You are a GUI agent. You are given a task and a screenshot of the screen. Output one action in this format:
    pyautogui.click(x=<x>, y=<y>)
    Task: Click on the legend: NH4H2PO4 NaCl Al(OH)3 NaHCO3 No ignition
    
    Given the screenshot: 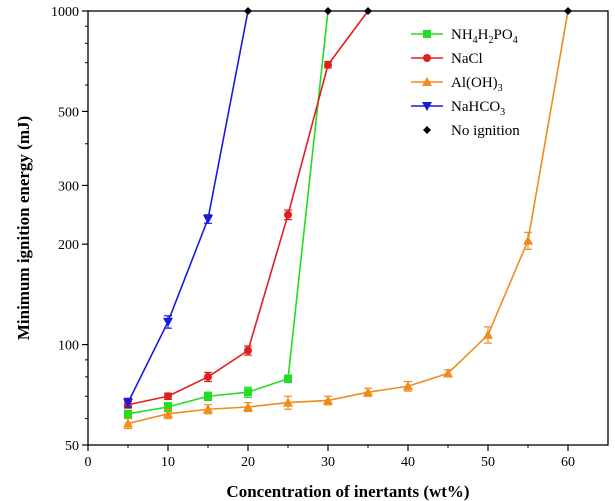 What is the action you would take?
    pyautogui.click(x=465, y=83)
    